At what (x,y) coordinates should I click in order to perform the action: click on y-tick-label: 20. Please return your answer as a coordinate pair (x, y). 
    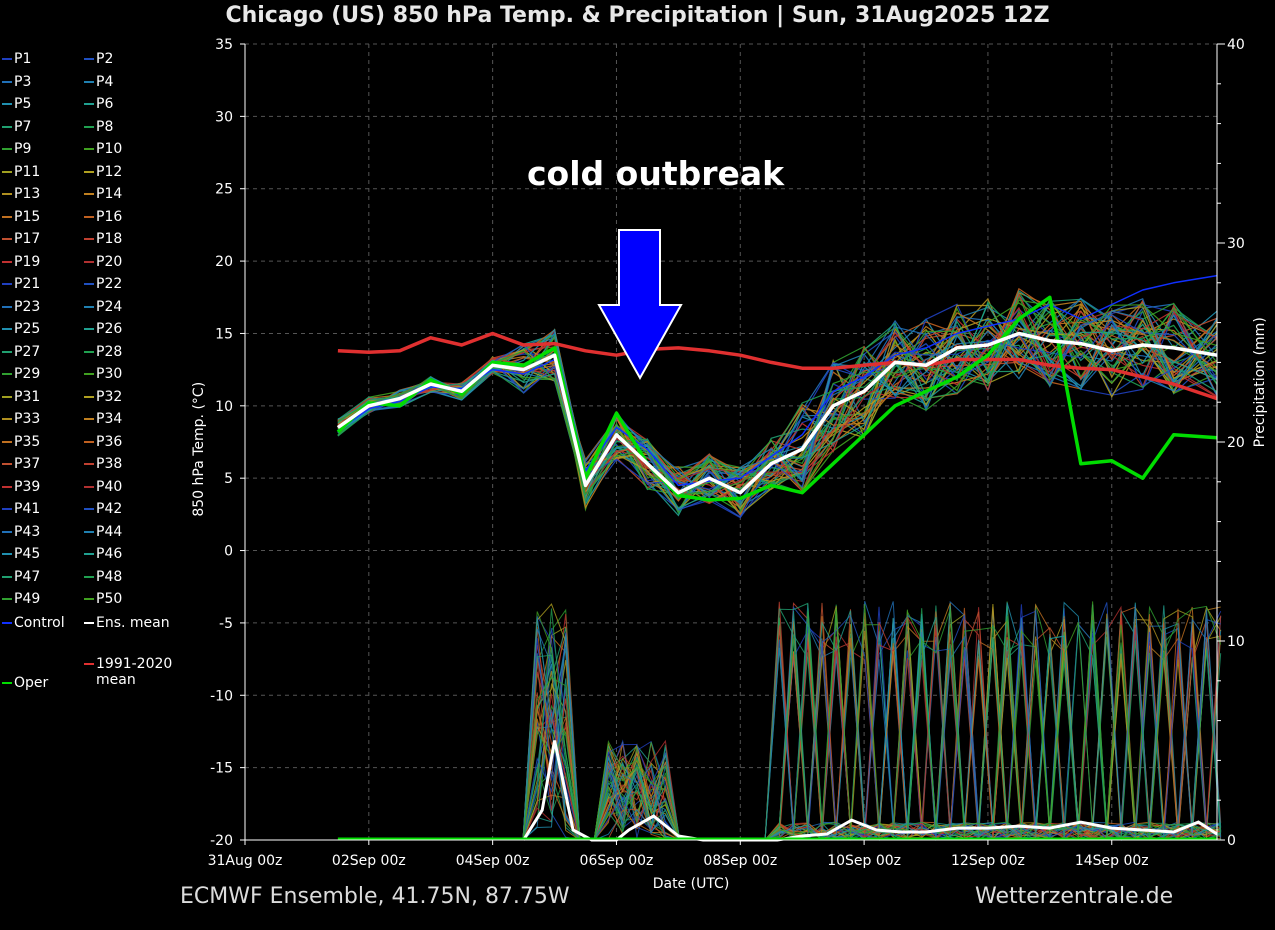
    Looking at the image, I should click on (224, 262).